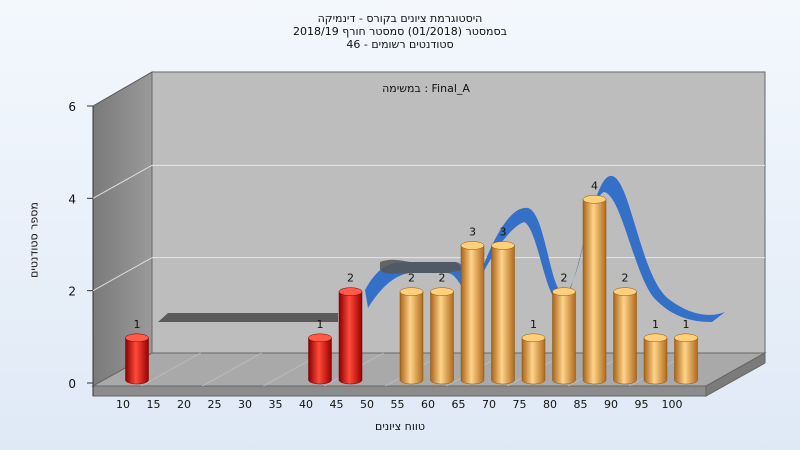  I want to click on y-tick-label: 2, so click(72, 292).